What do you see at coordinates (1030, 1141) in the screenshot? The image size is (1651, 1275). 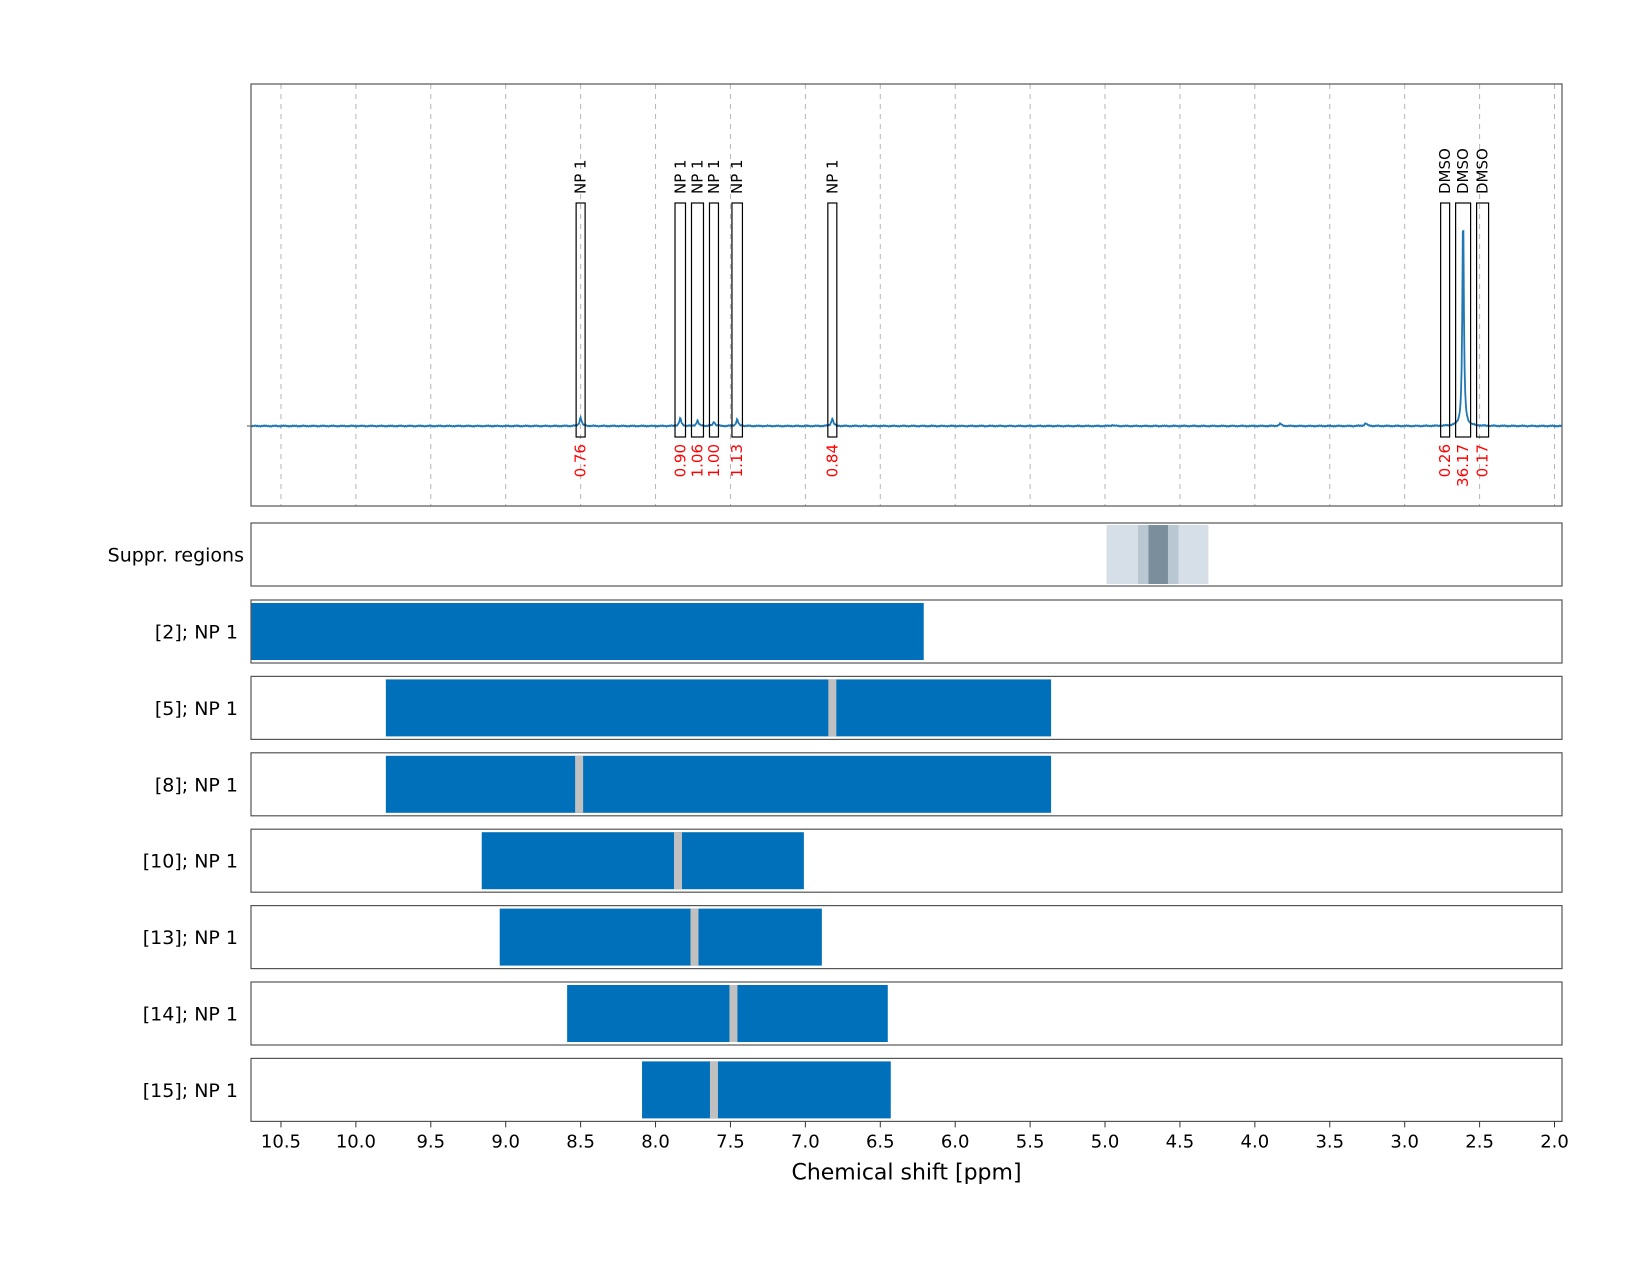 I see `x-tick-label: 5.5` at bounding box center [1030, 1141].